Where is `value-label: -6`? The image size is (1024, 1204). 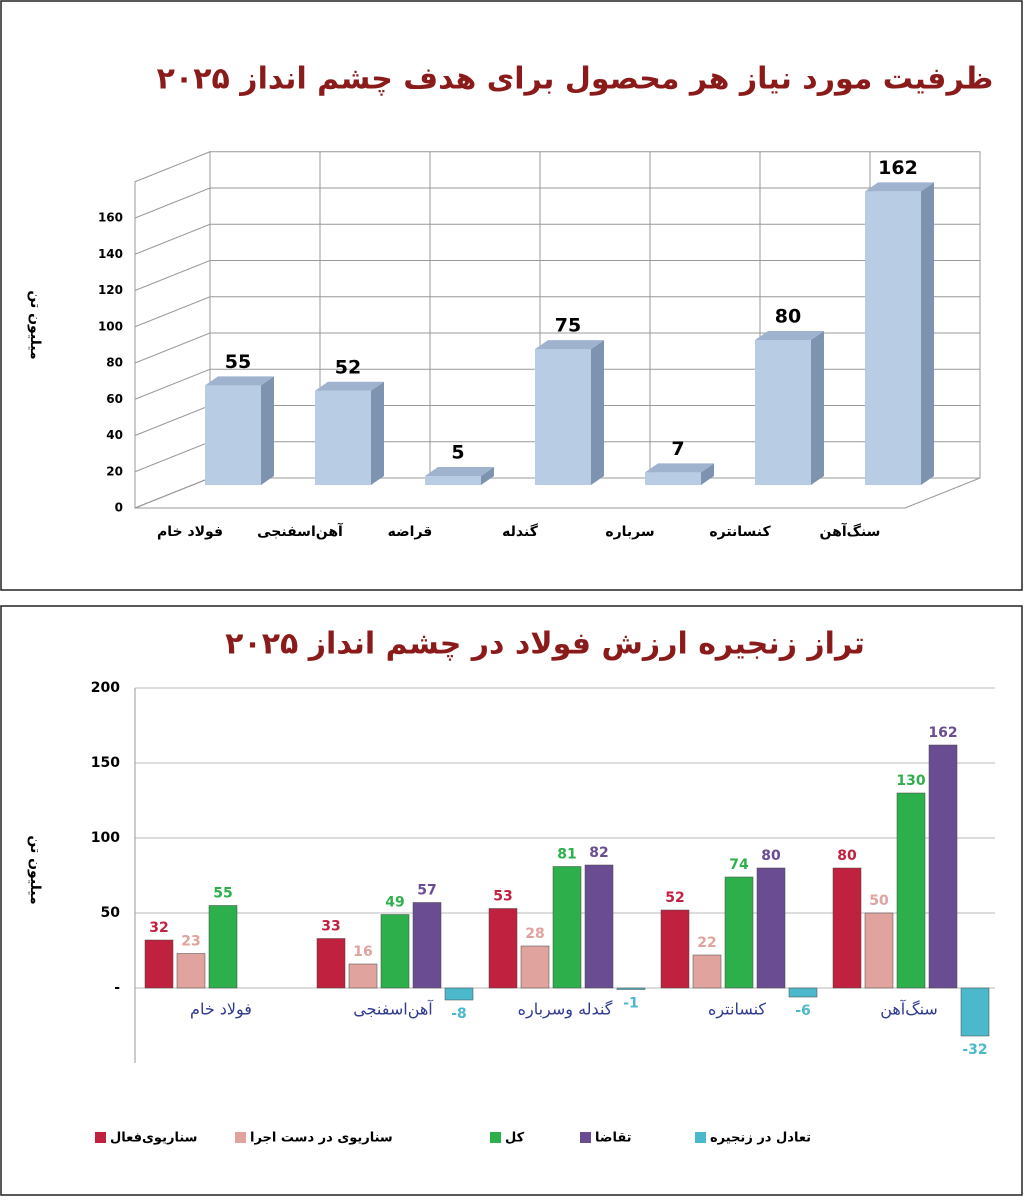
value-label: -6 is located at coordinates (803, 1011).